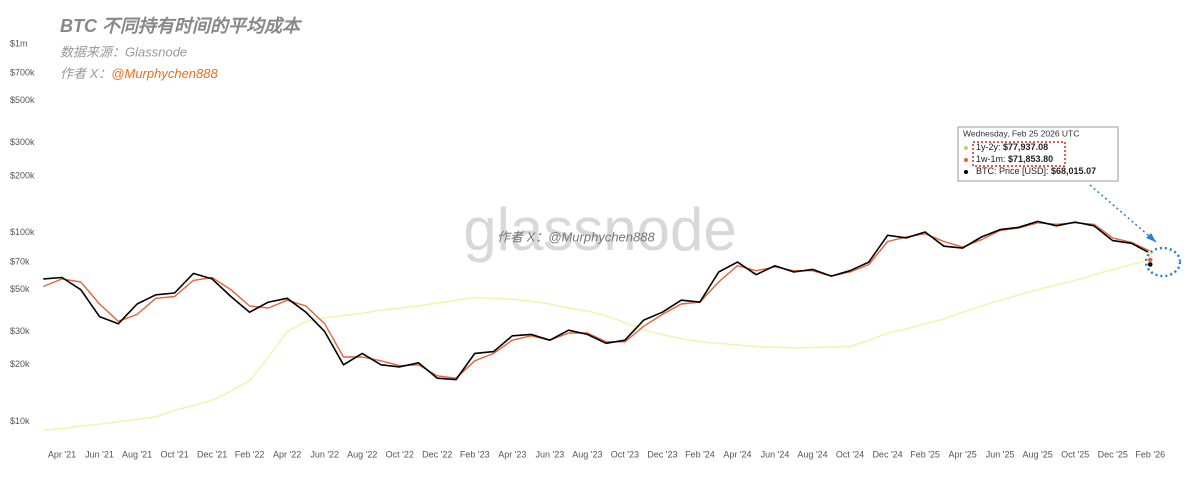 The width and height of the screenshot is (1200, 477). Describe the element at coordinates (812, 454) in the screenshot. I see `x-tick-label: Aug '24` at that location.